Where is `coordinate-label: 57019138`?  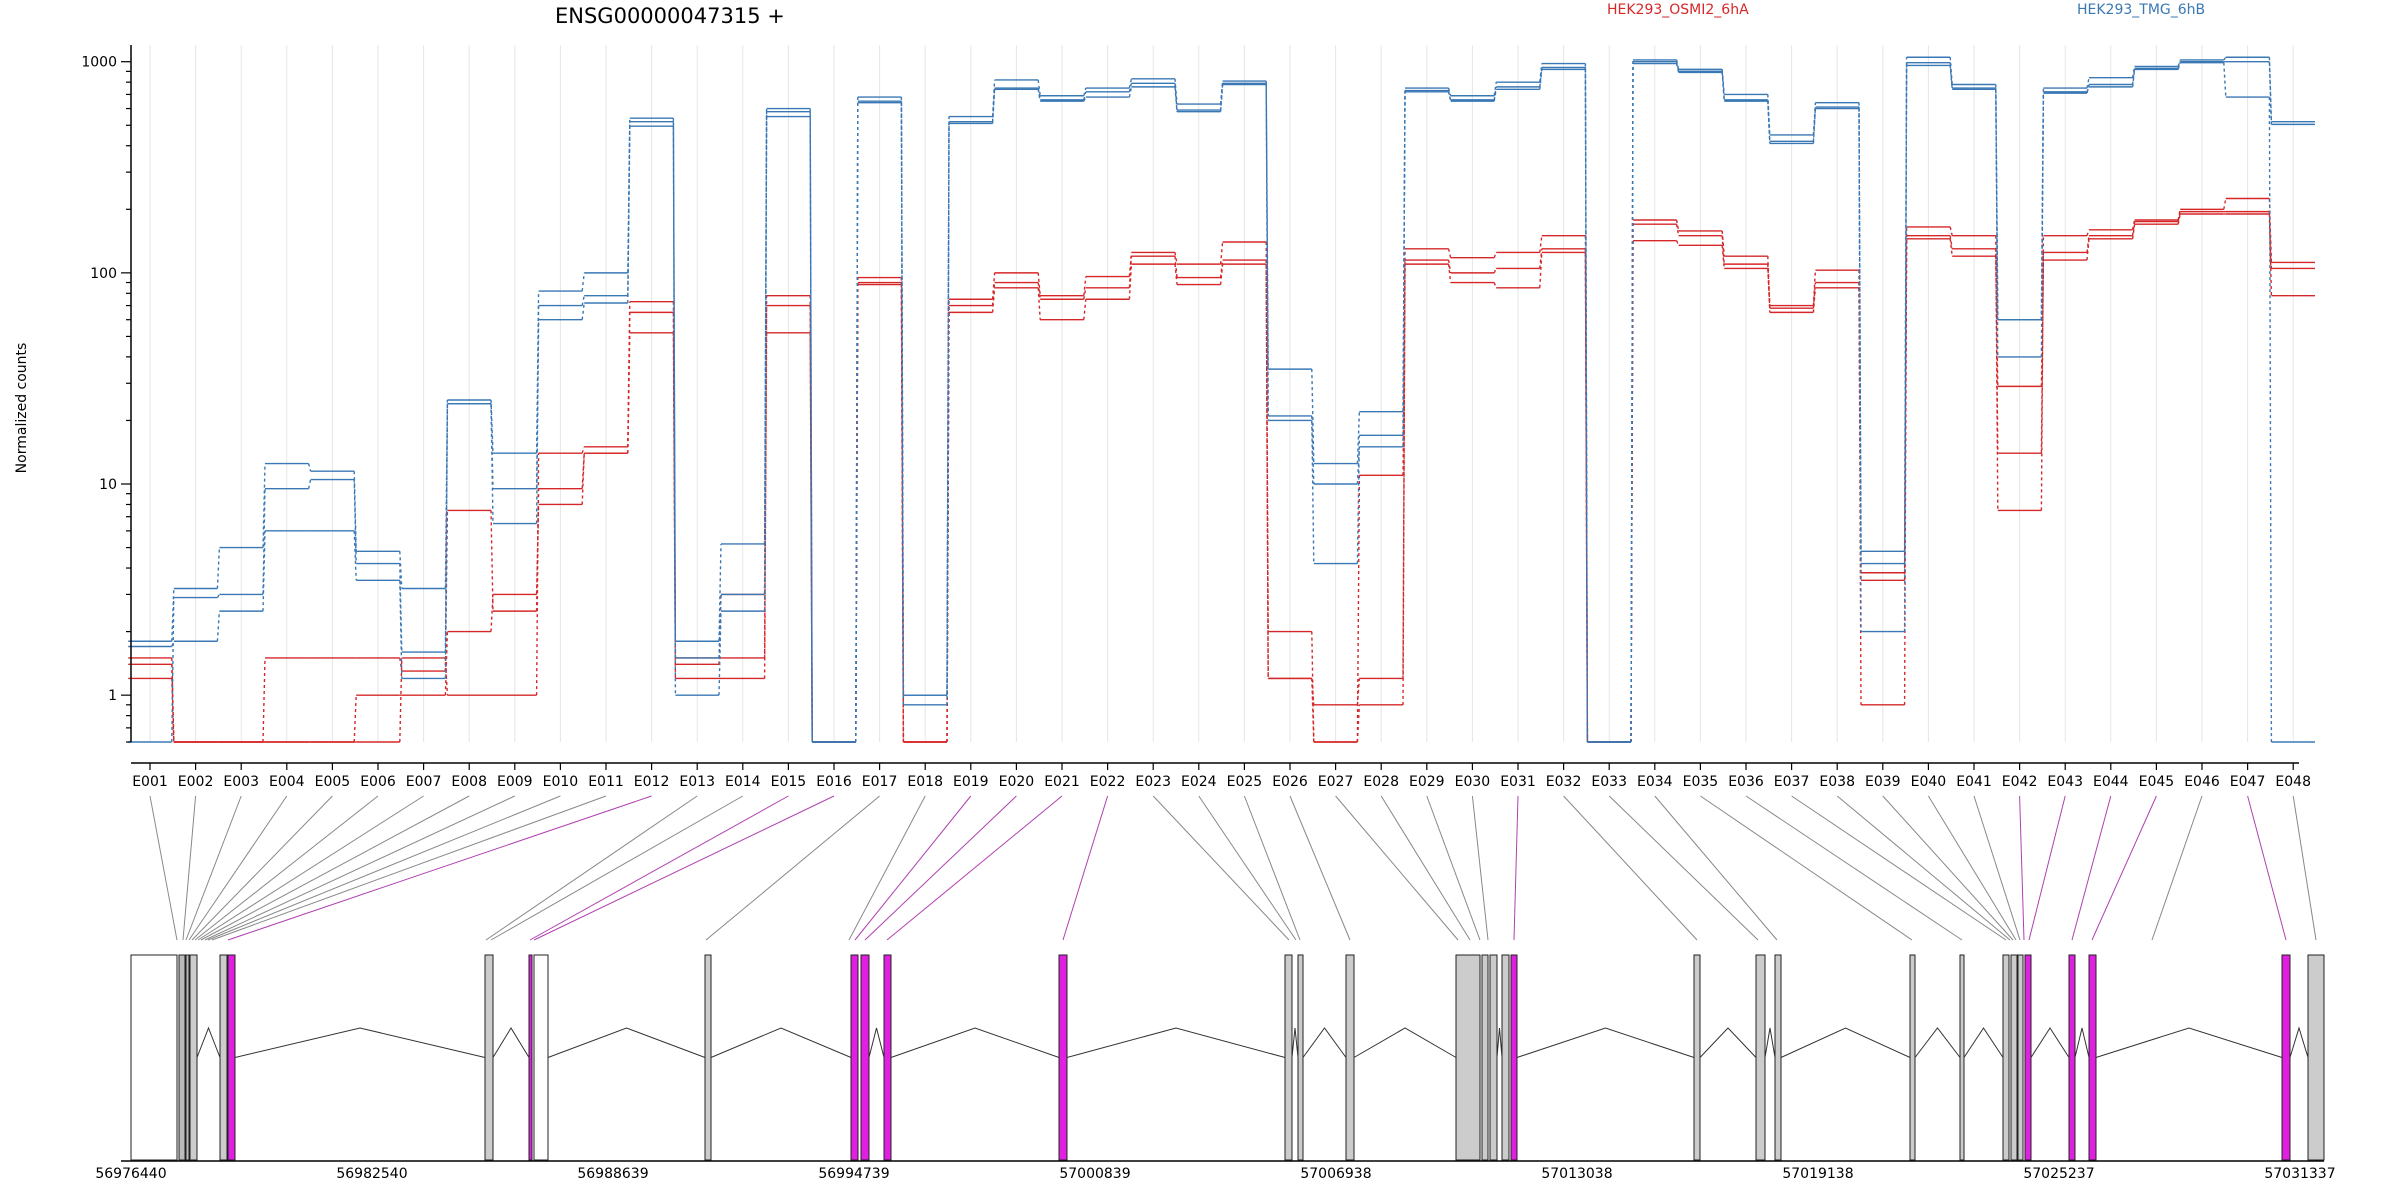
coordinate-label: 57019138 is located at coordinates (1817, 1174).